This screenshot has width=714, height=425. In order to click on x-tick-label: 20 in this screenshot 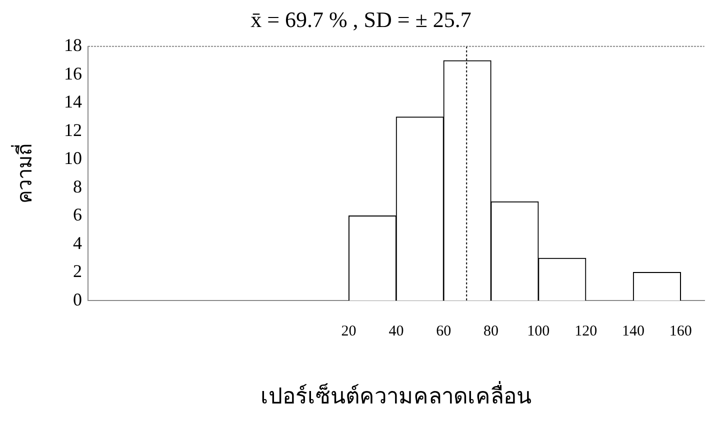, I will do `click(348, 332)`.